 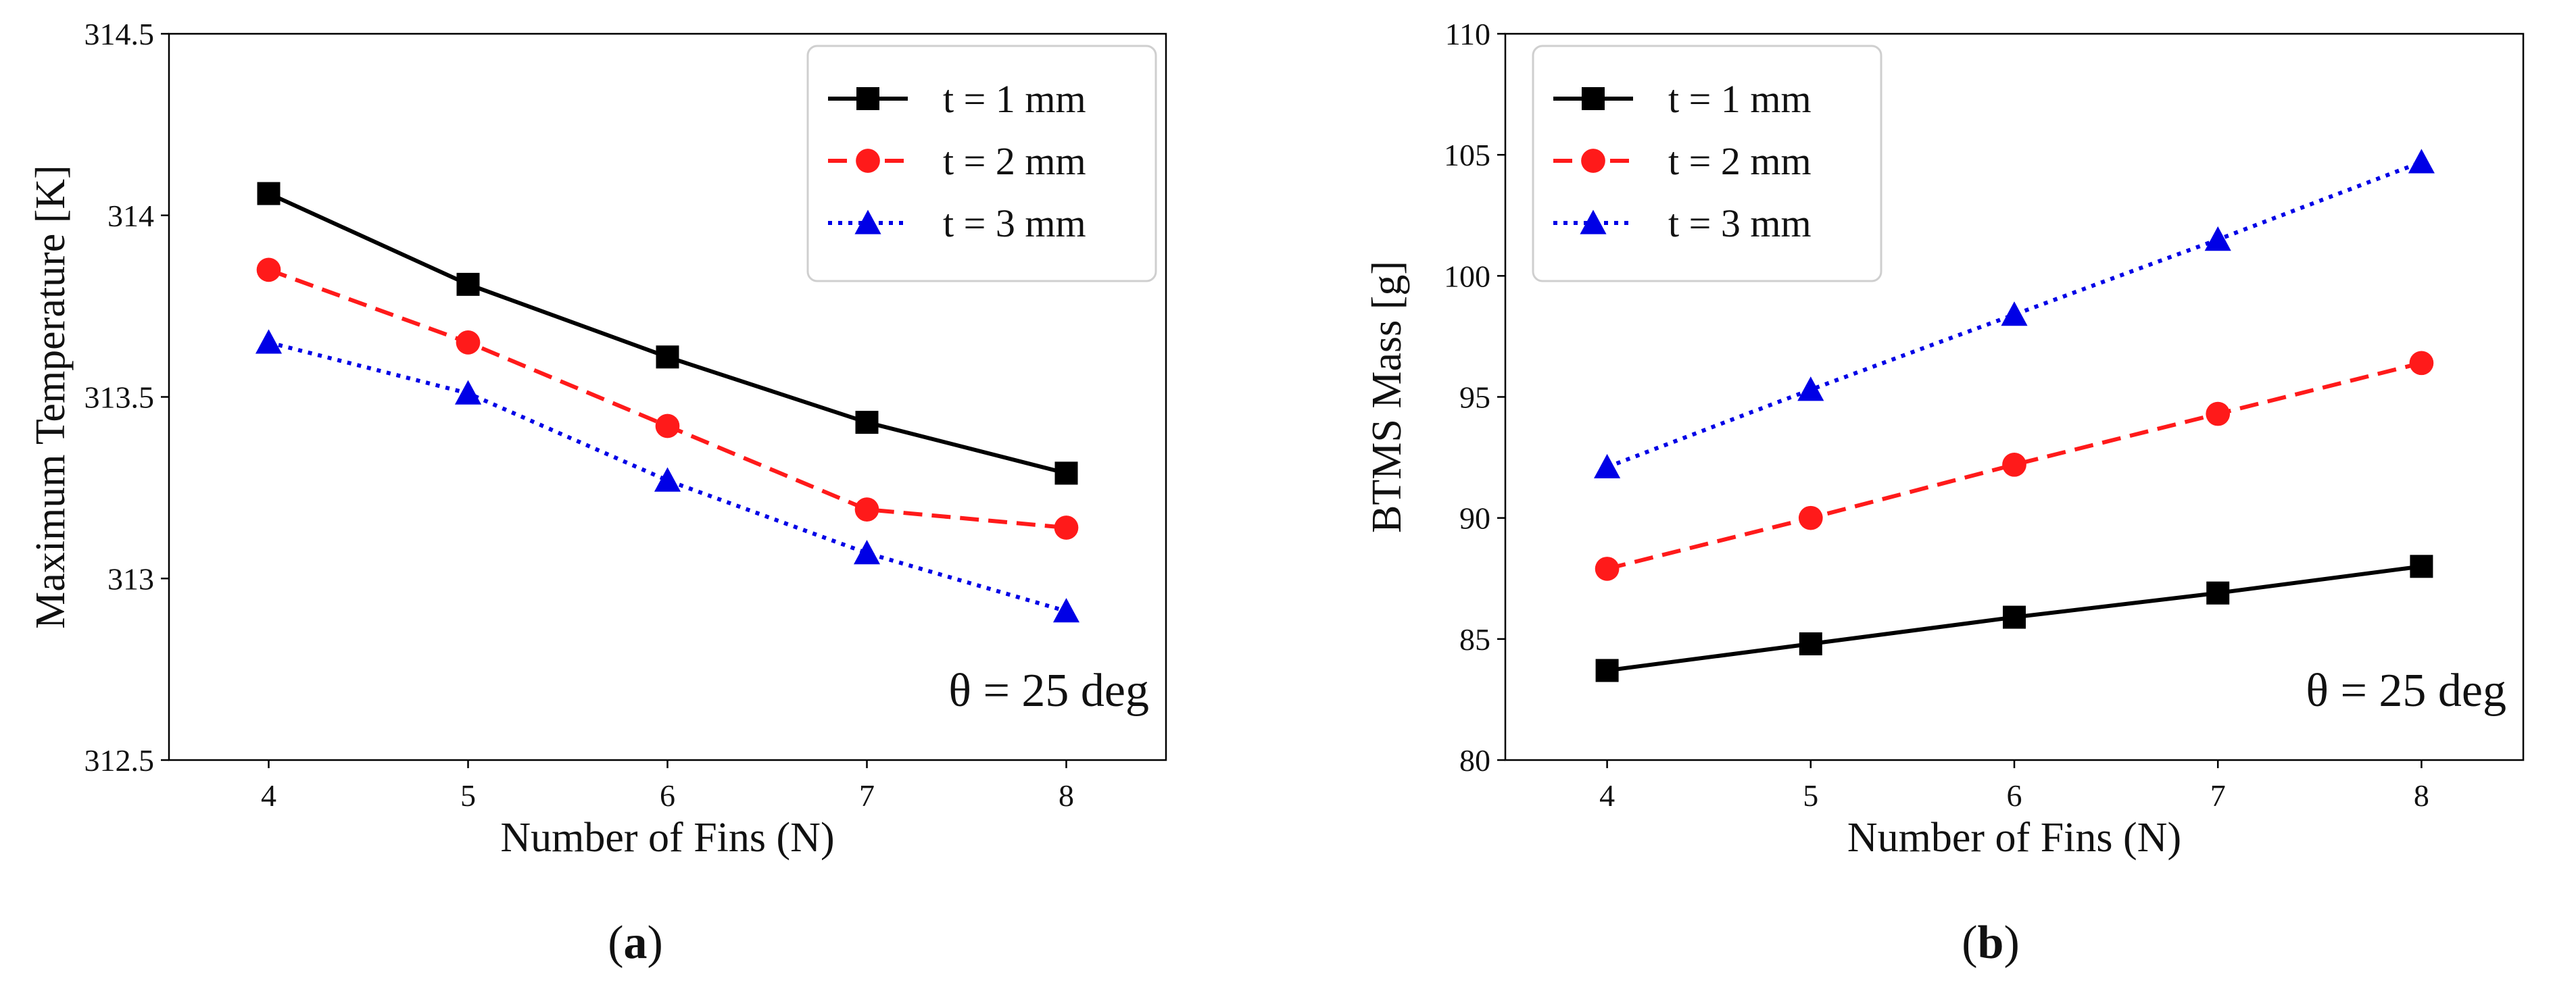 What do you see at coordinates (130, 216) in the screenshot?
I see `y-tick-label: 314` at bounding box center [130, 216].